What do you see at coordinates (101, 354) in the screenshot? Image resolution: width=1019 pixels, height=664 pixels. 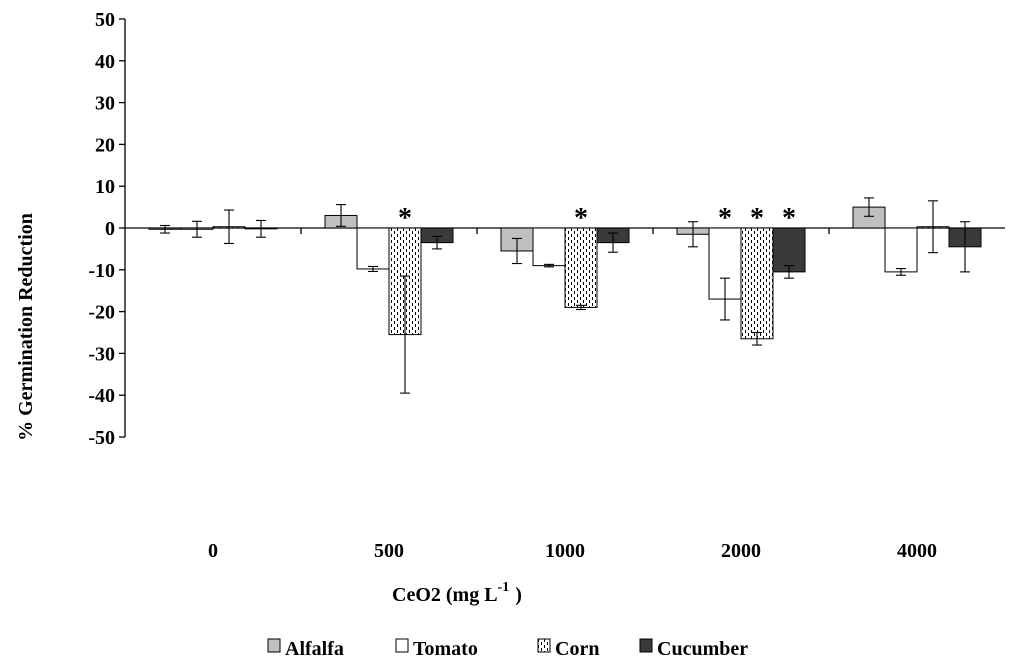 I see `y-tick-label: -30` at bounding box center [101, 354].